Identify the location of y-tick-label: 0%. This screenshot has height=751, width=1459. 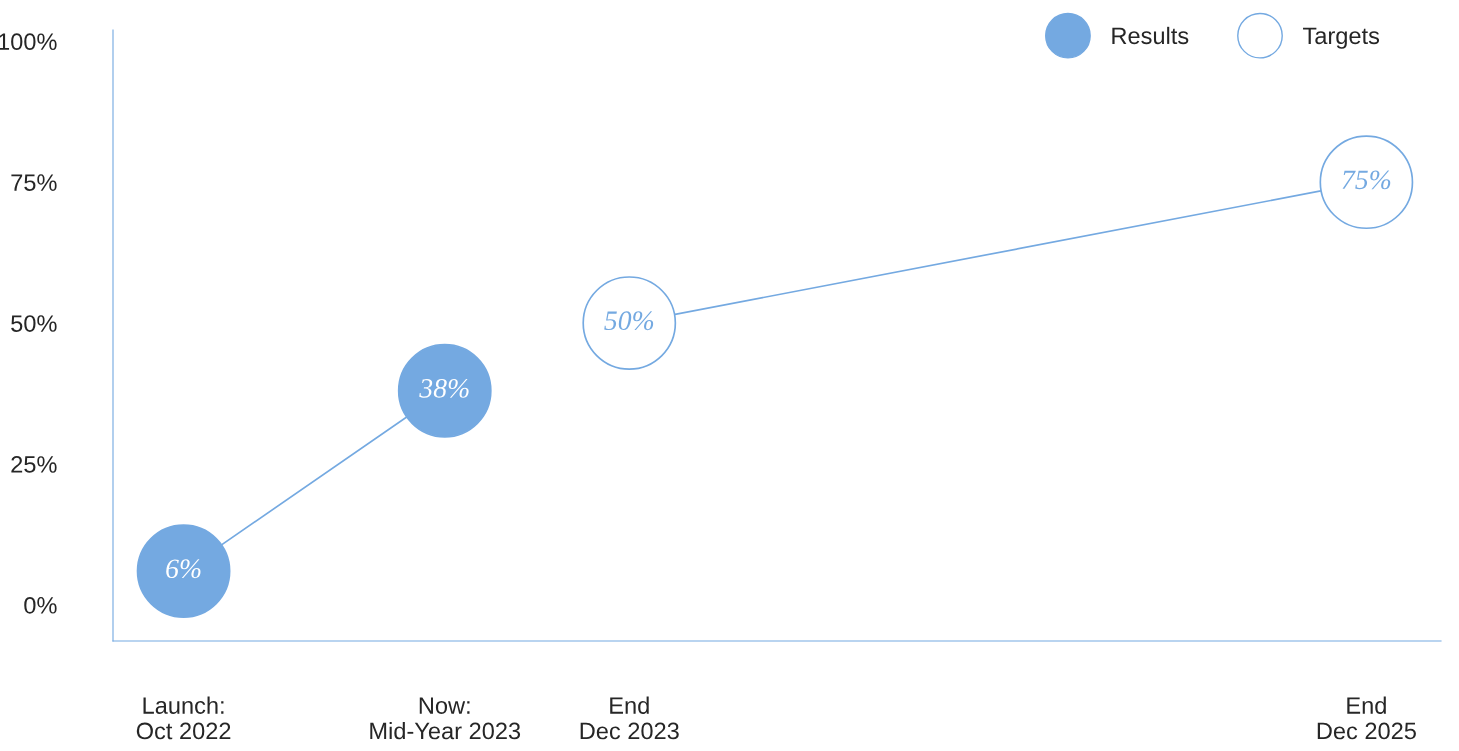
(40, 605).